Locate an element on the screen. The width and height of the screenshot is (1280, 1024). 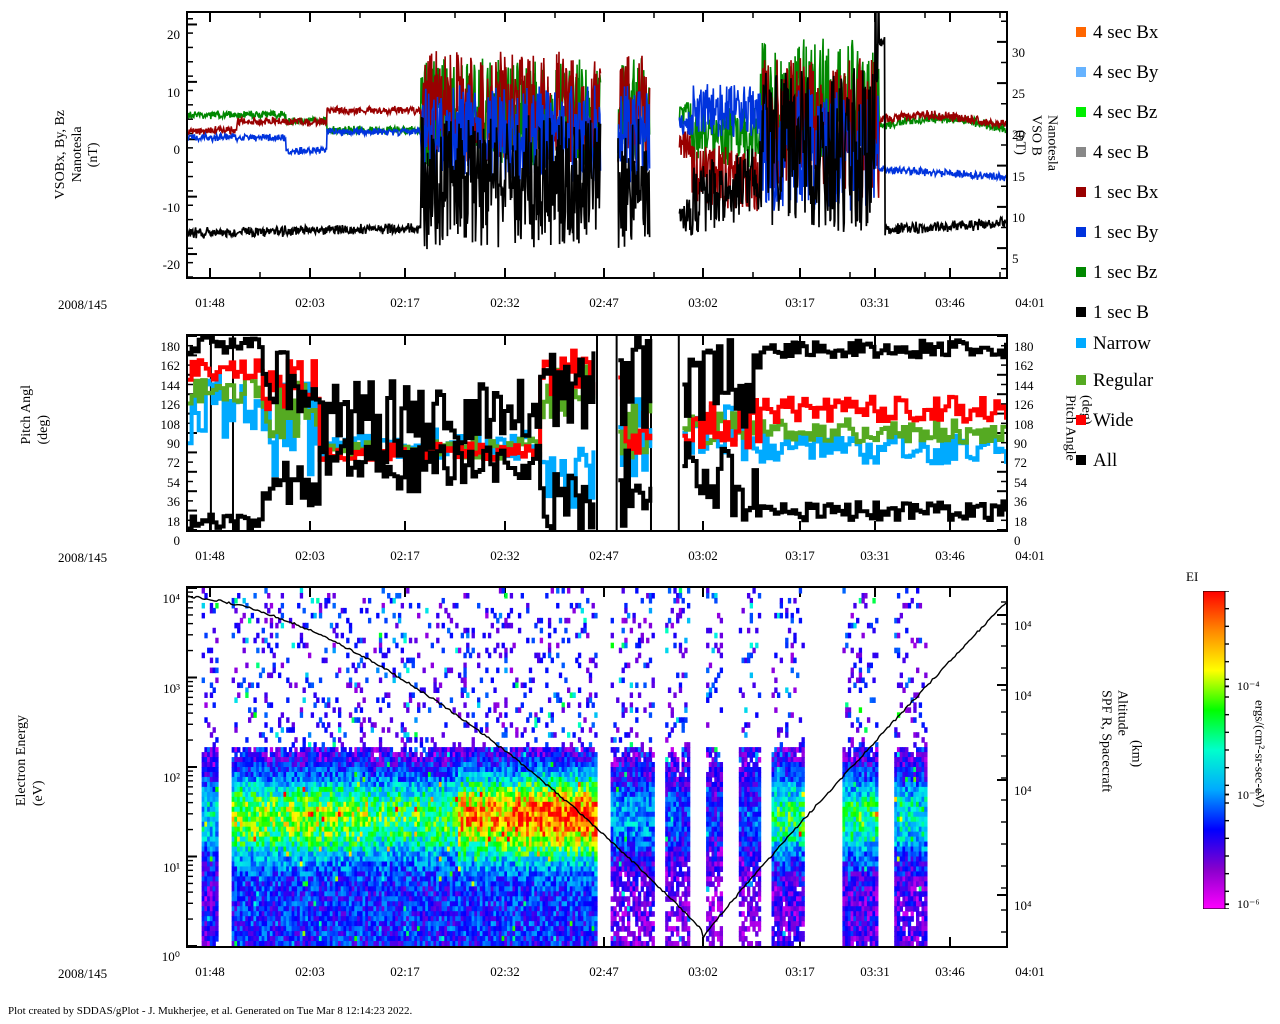
legend-item: 4 sec By is located at coordinates (1176, 72).